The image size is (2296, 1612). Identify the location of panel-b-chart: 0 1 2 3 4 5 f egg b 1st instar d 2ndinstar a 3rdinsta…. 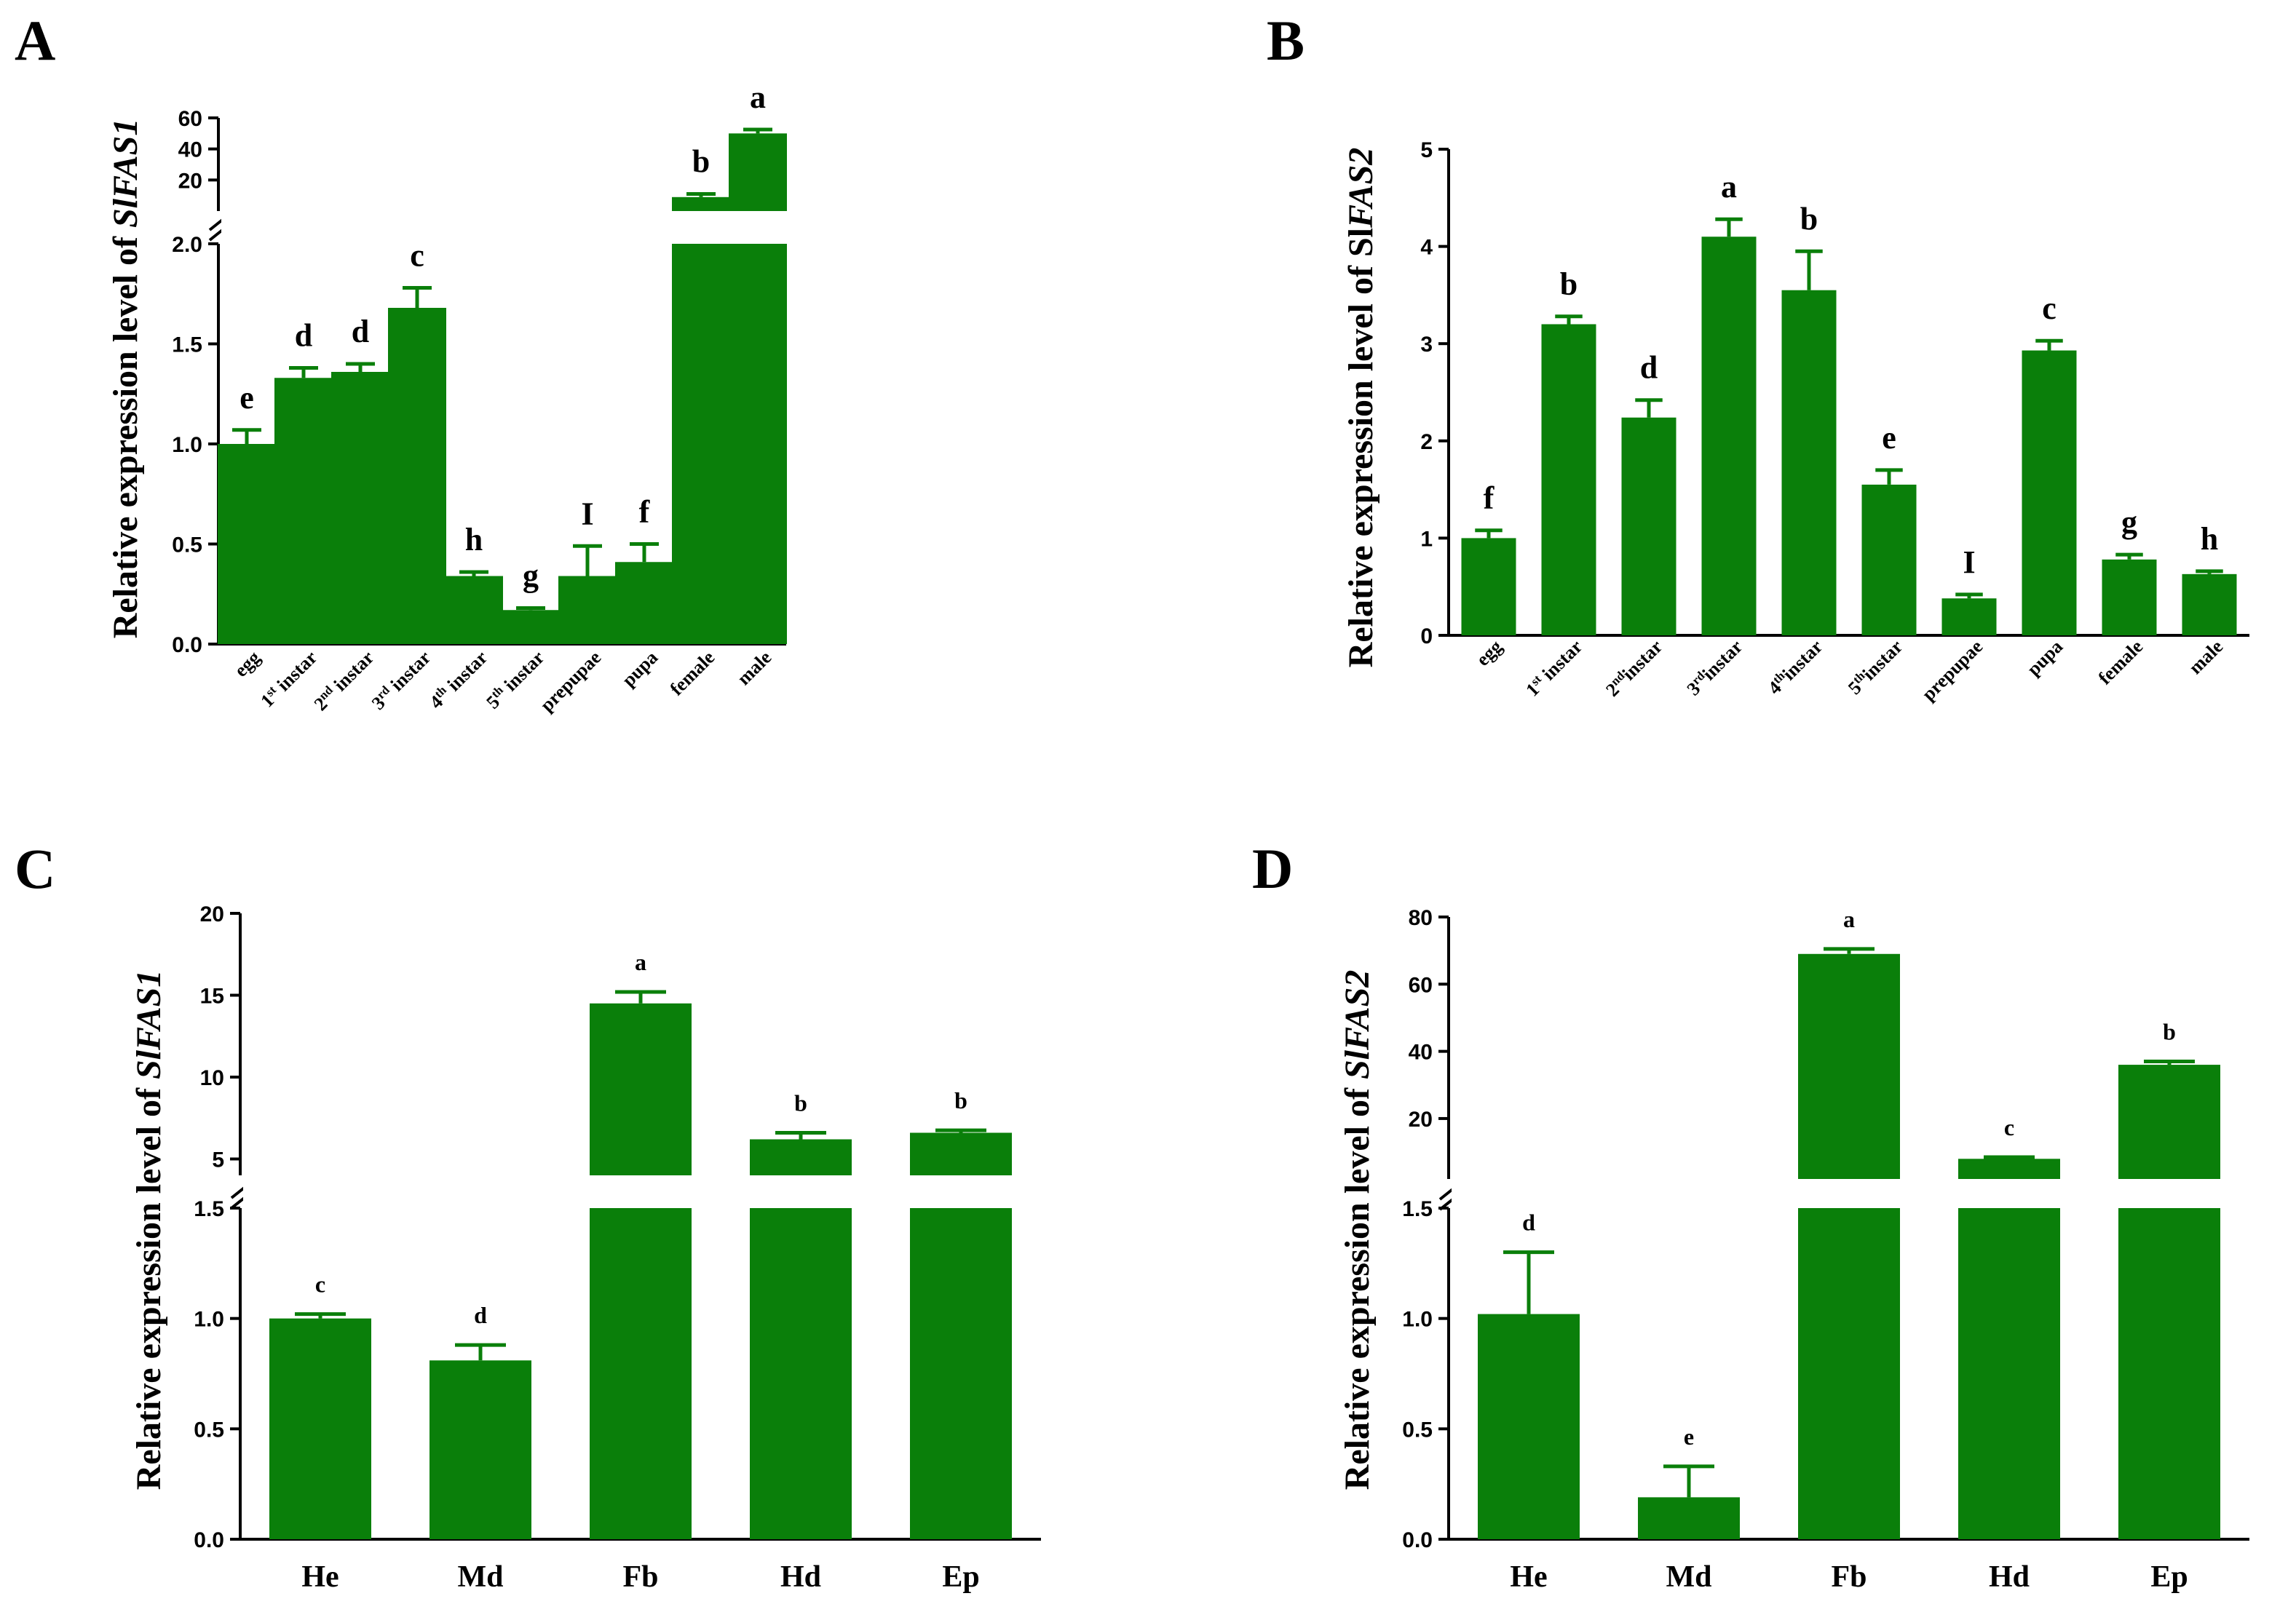
(1796, 421).